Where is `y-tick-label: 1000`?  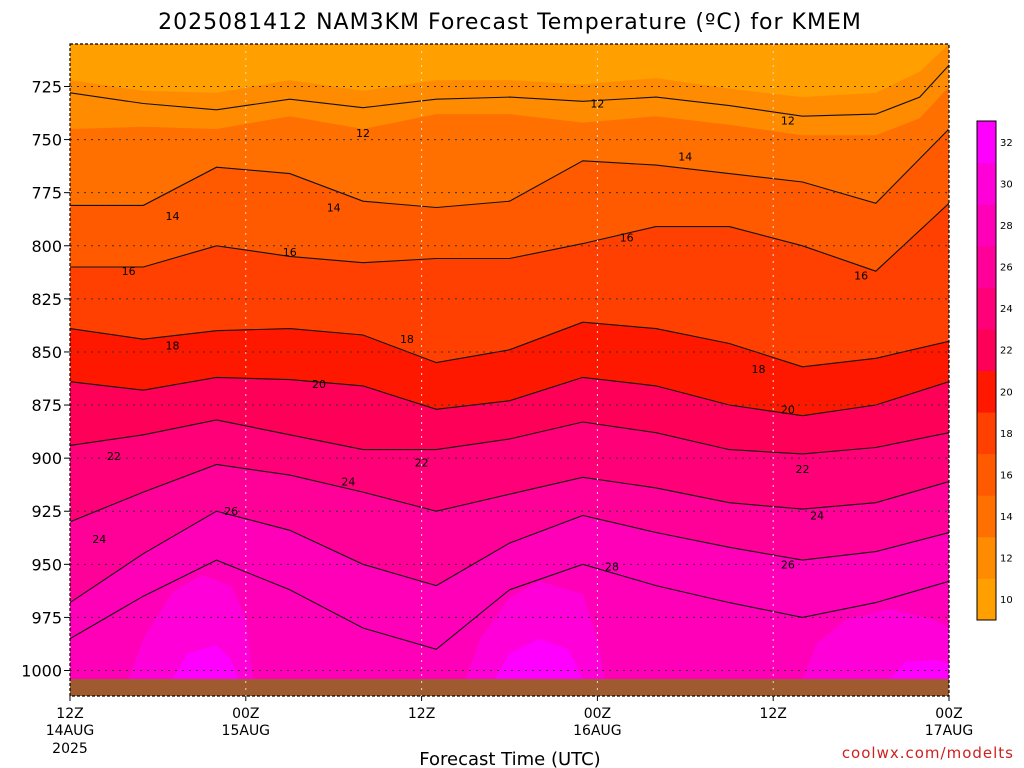
y-tick-label: 1000 is located at coordinates (41, 671).